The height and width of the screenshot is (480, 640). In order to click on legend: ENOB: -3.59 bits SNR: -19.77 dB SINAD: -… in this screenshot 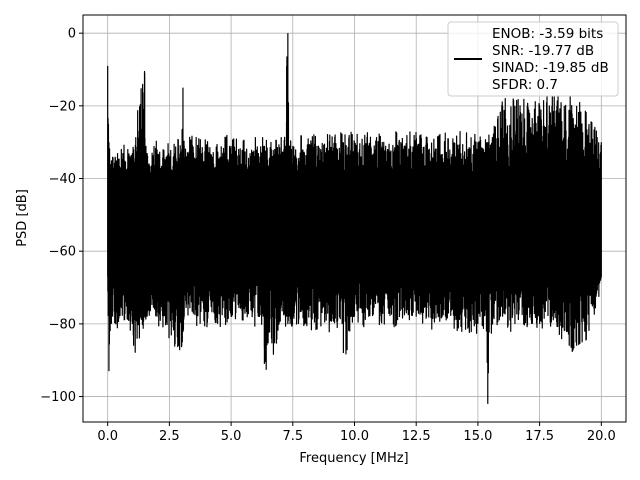, I will do `click(533, 59)`.